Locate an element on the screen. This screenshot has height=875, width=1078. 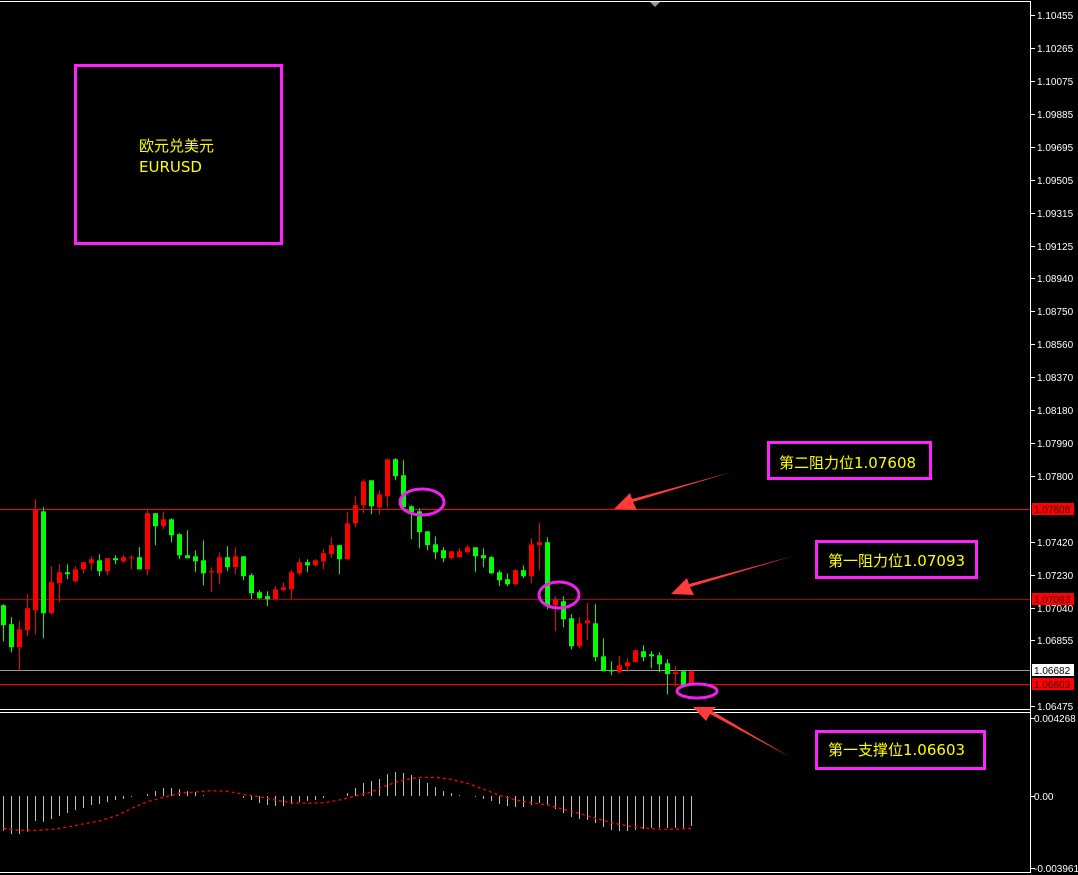
symbol-name-cn: 欧元兑美元 is located at coordinates (176, 146).